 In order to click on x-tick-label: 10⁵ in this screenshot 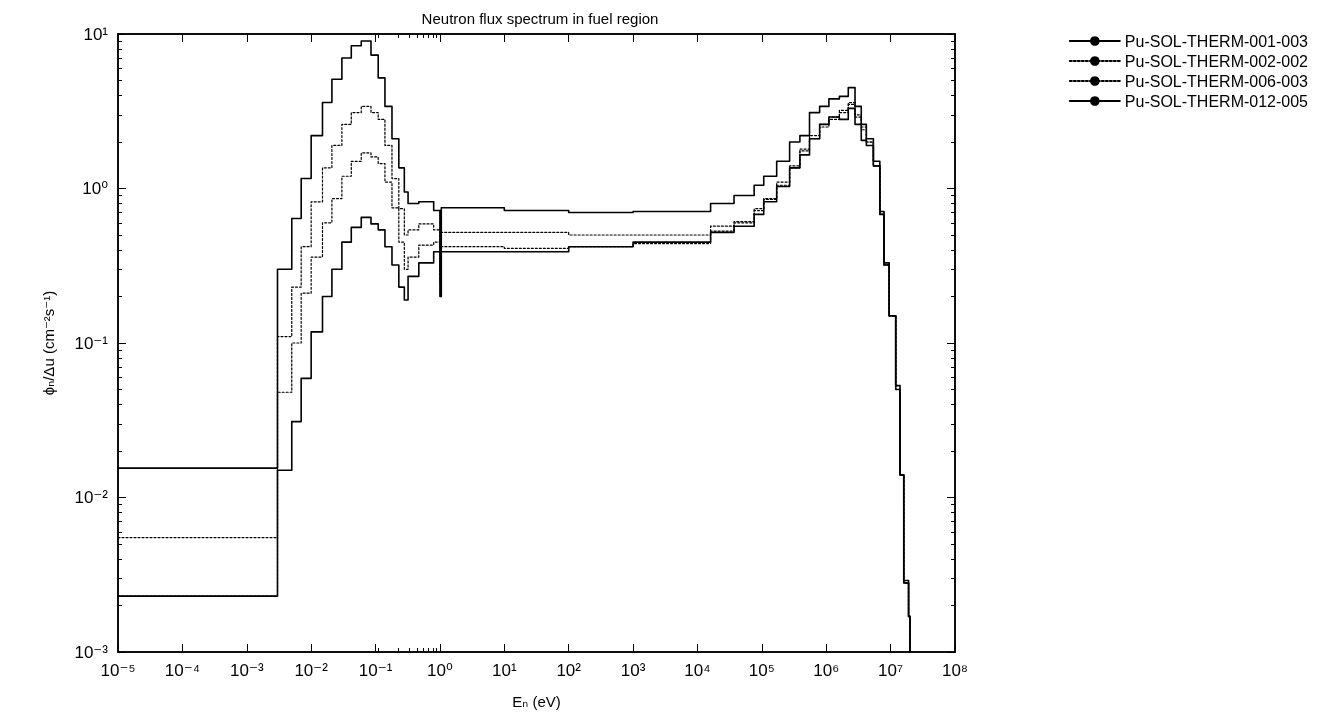, I will do `click(761, 670)`.